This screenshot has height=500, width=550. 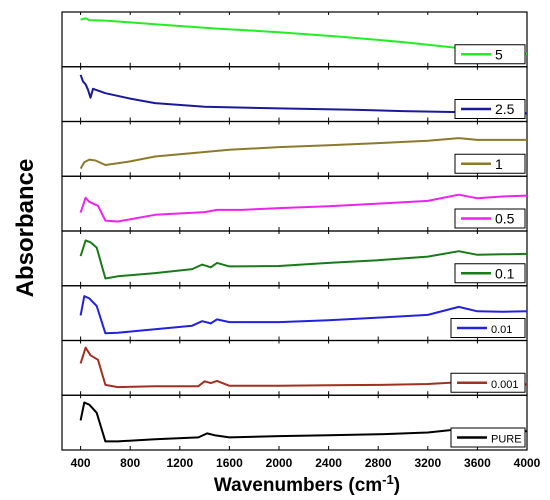 I want to click on x-axis-title: Wavenumbers (cm-1), so click(x=307, y=484).